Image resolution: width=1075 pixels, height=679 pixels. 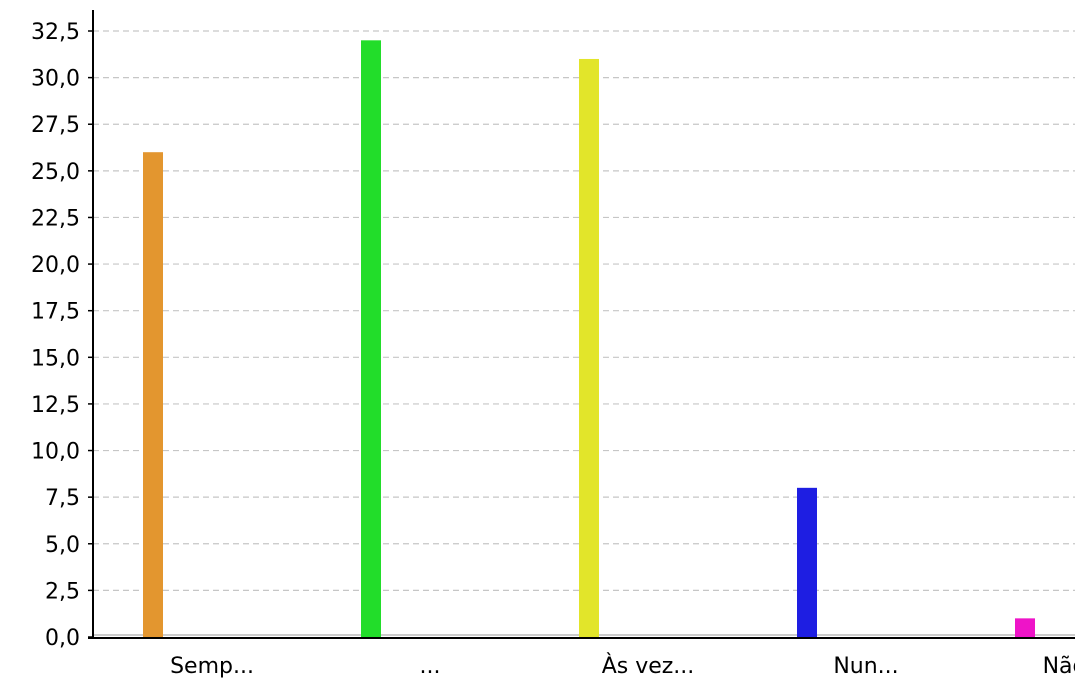 I want to click on y-tick-label: 20,0, so click(x=55, y=265).